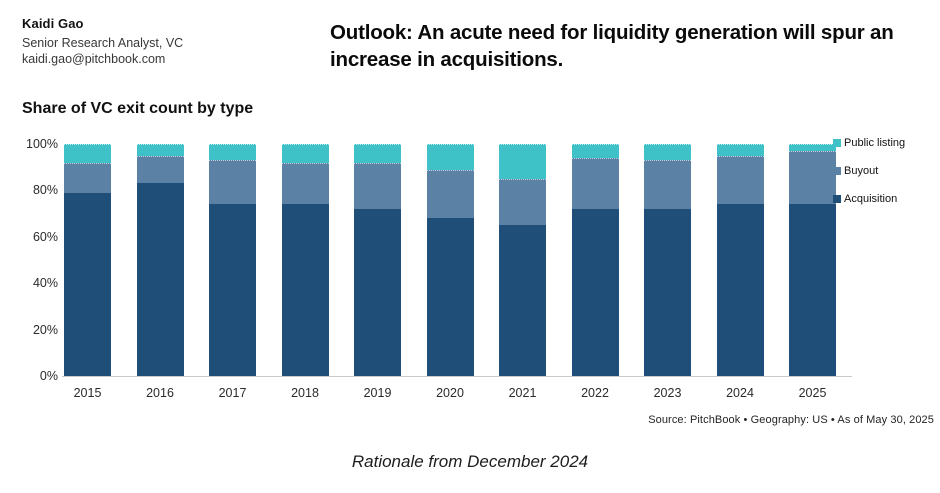 Image resolution: width=940 pixels, height=493 pixels. I want to click on segment-2025-acquisition, so click(812, 290).